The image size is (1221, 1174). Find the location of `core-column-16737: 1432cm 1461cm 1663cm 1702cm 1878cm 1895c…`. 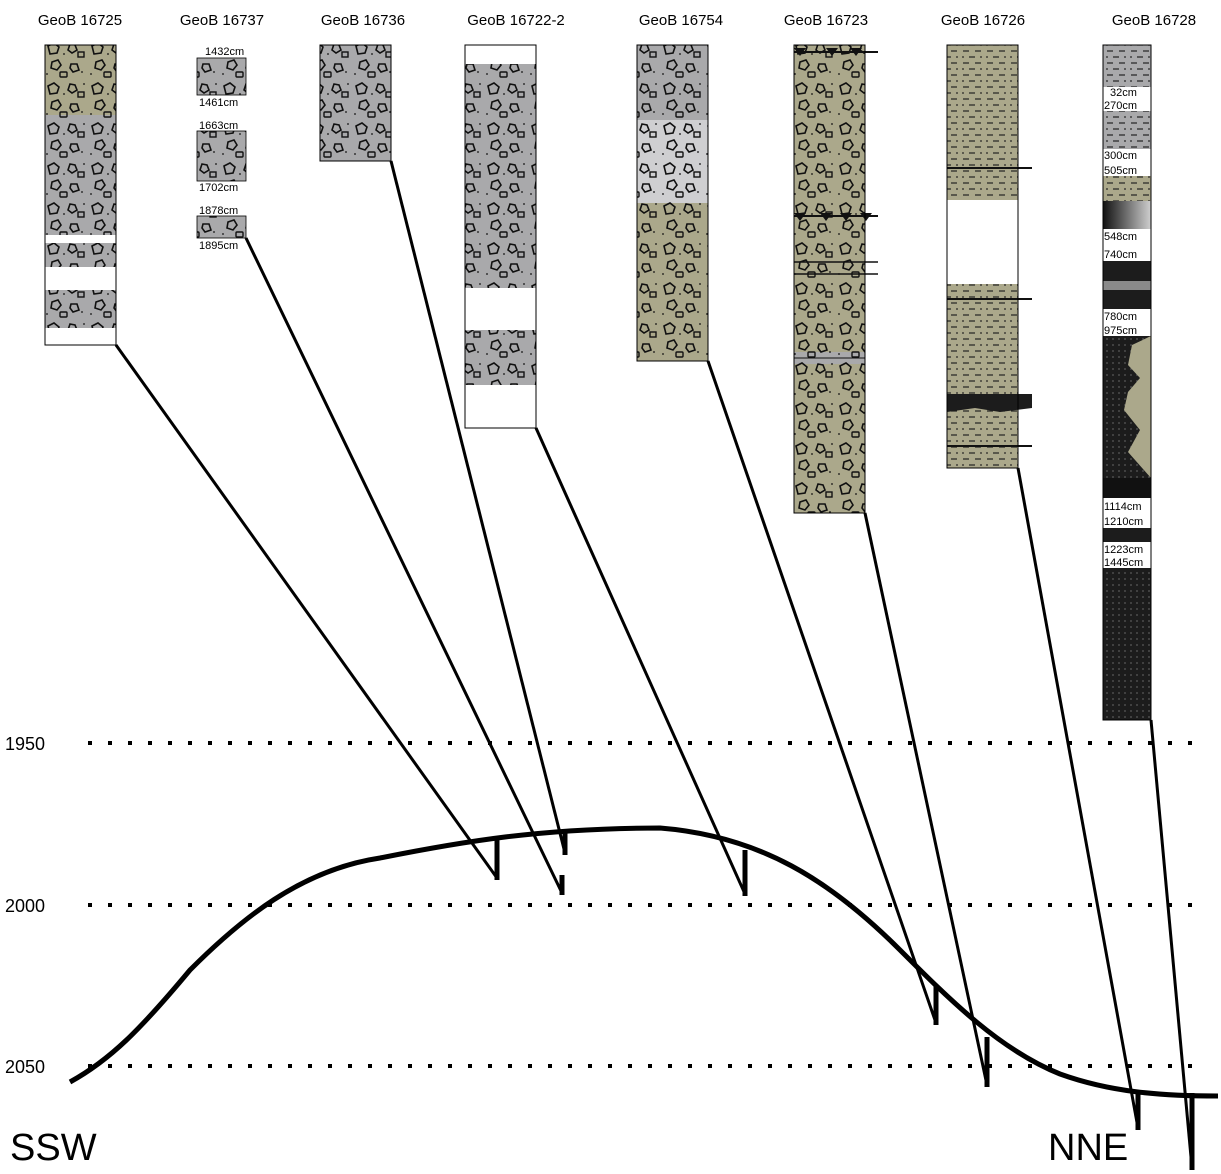

core-column-16737: 1432cm 1461cm 1663cm 1702cm 1878cm 1895c… is located at coordinates (221, 149).